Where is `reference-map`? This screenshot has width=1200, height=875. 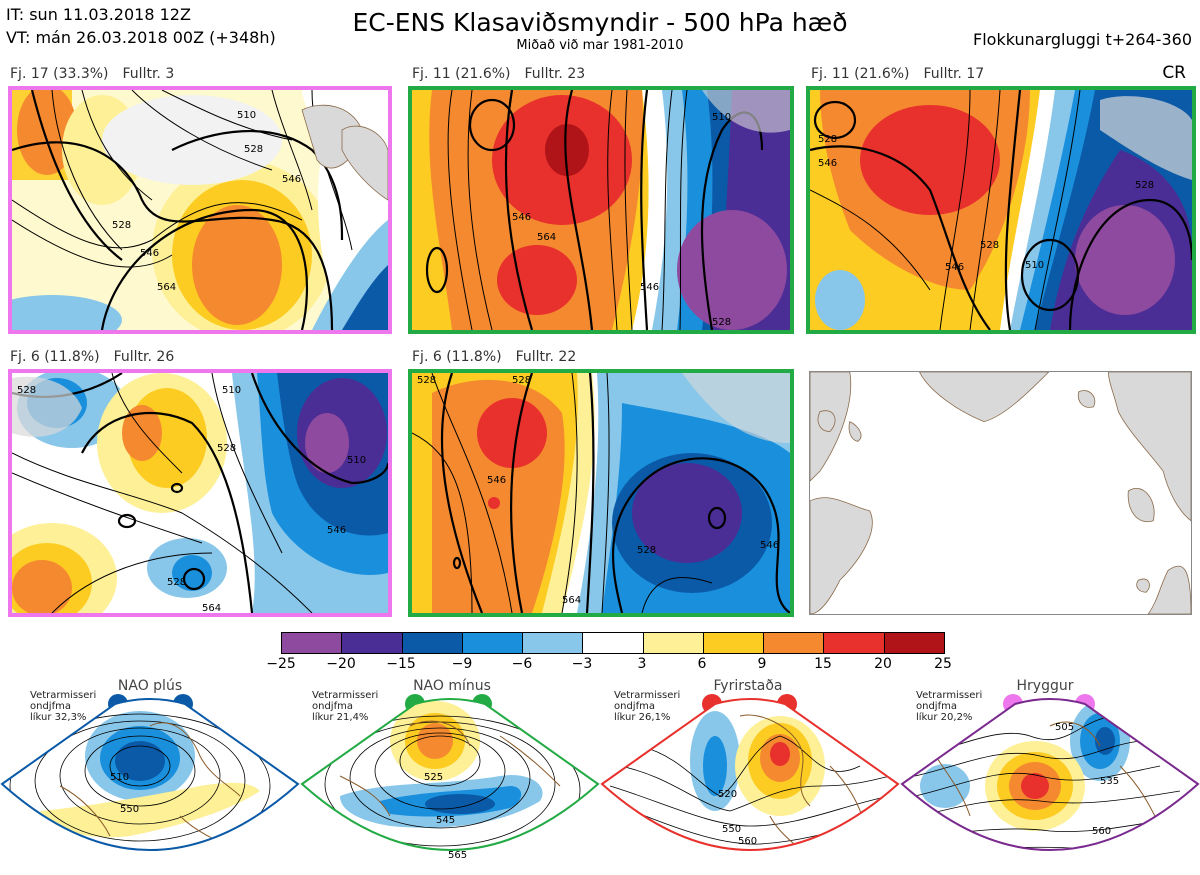 reference-map is located at coordinates (1000, 493).